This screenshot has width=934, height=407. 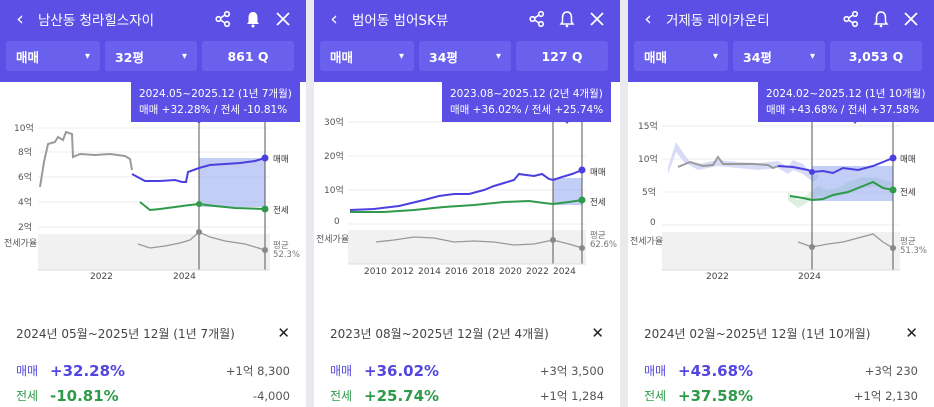 What do you see at coordinates (510, 272) in the screenshot?
I see `x-tick: 2020` at bounding box center [510, 272].